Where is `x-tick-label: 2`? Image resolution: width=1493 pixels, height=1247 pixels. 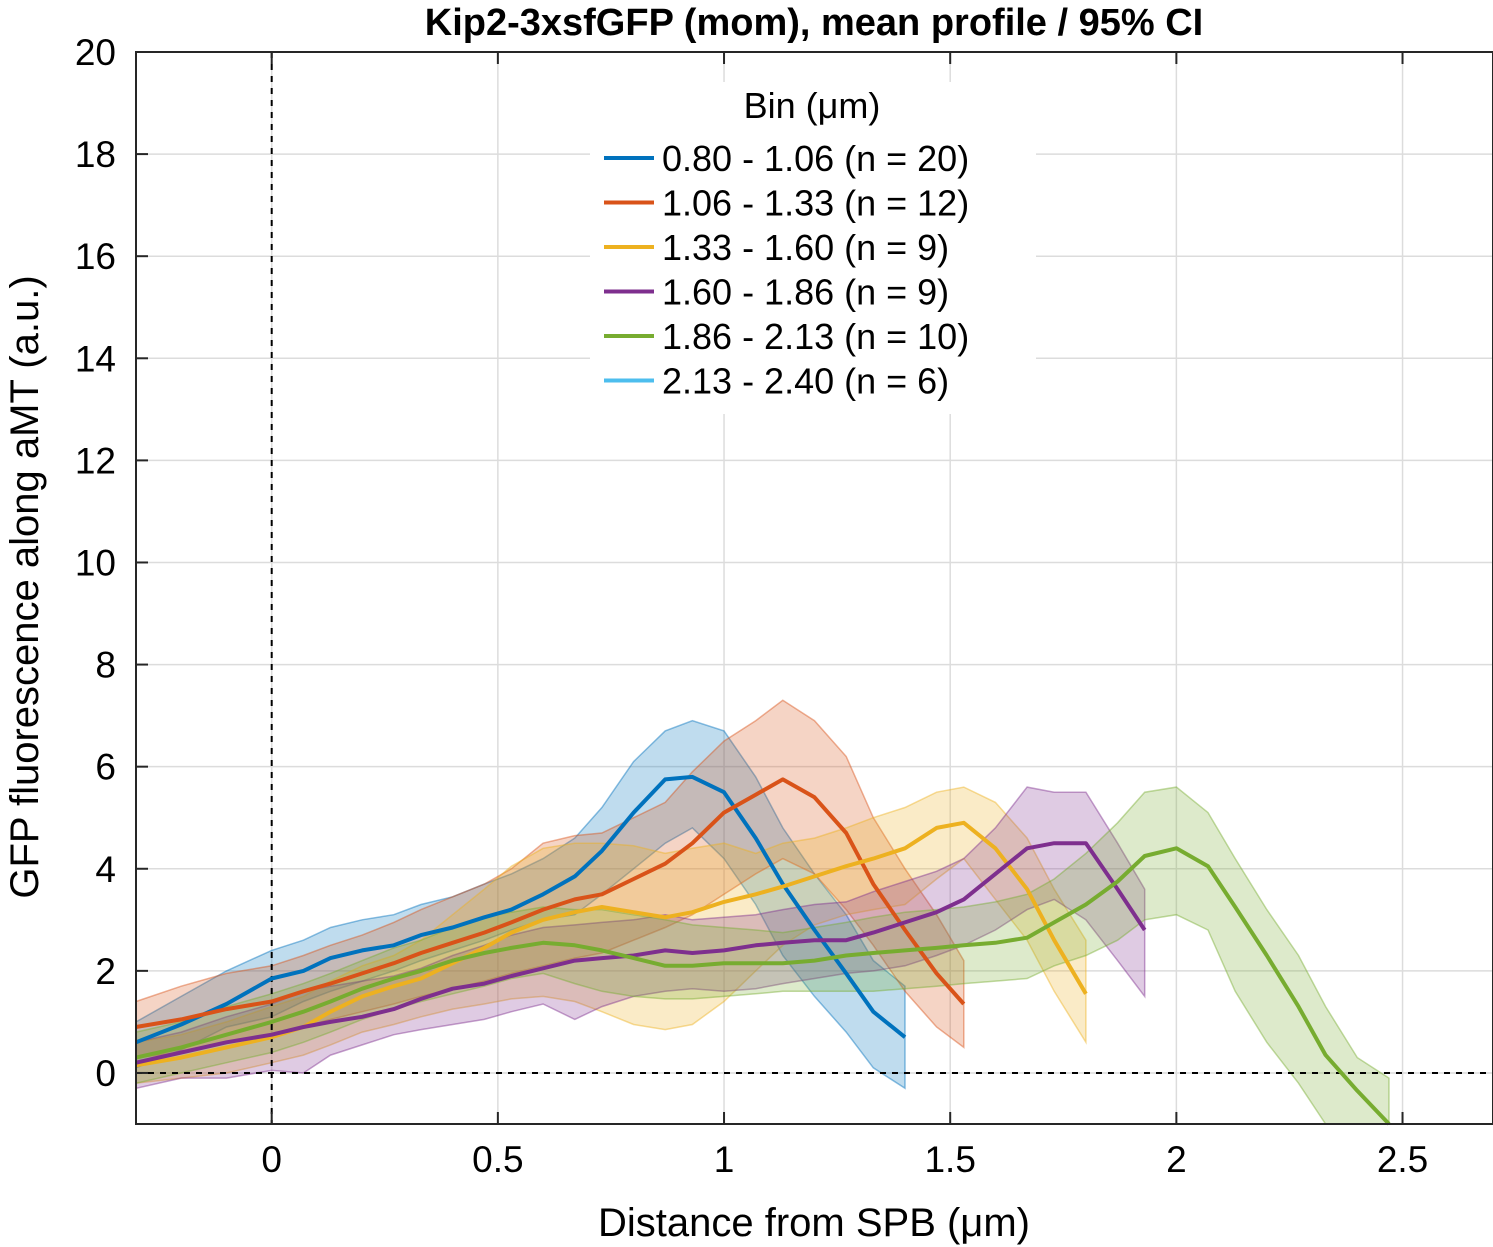 x-tick-label: 2 is located at coordinates (1176, 1159).